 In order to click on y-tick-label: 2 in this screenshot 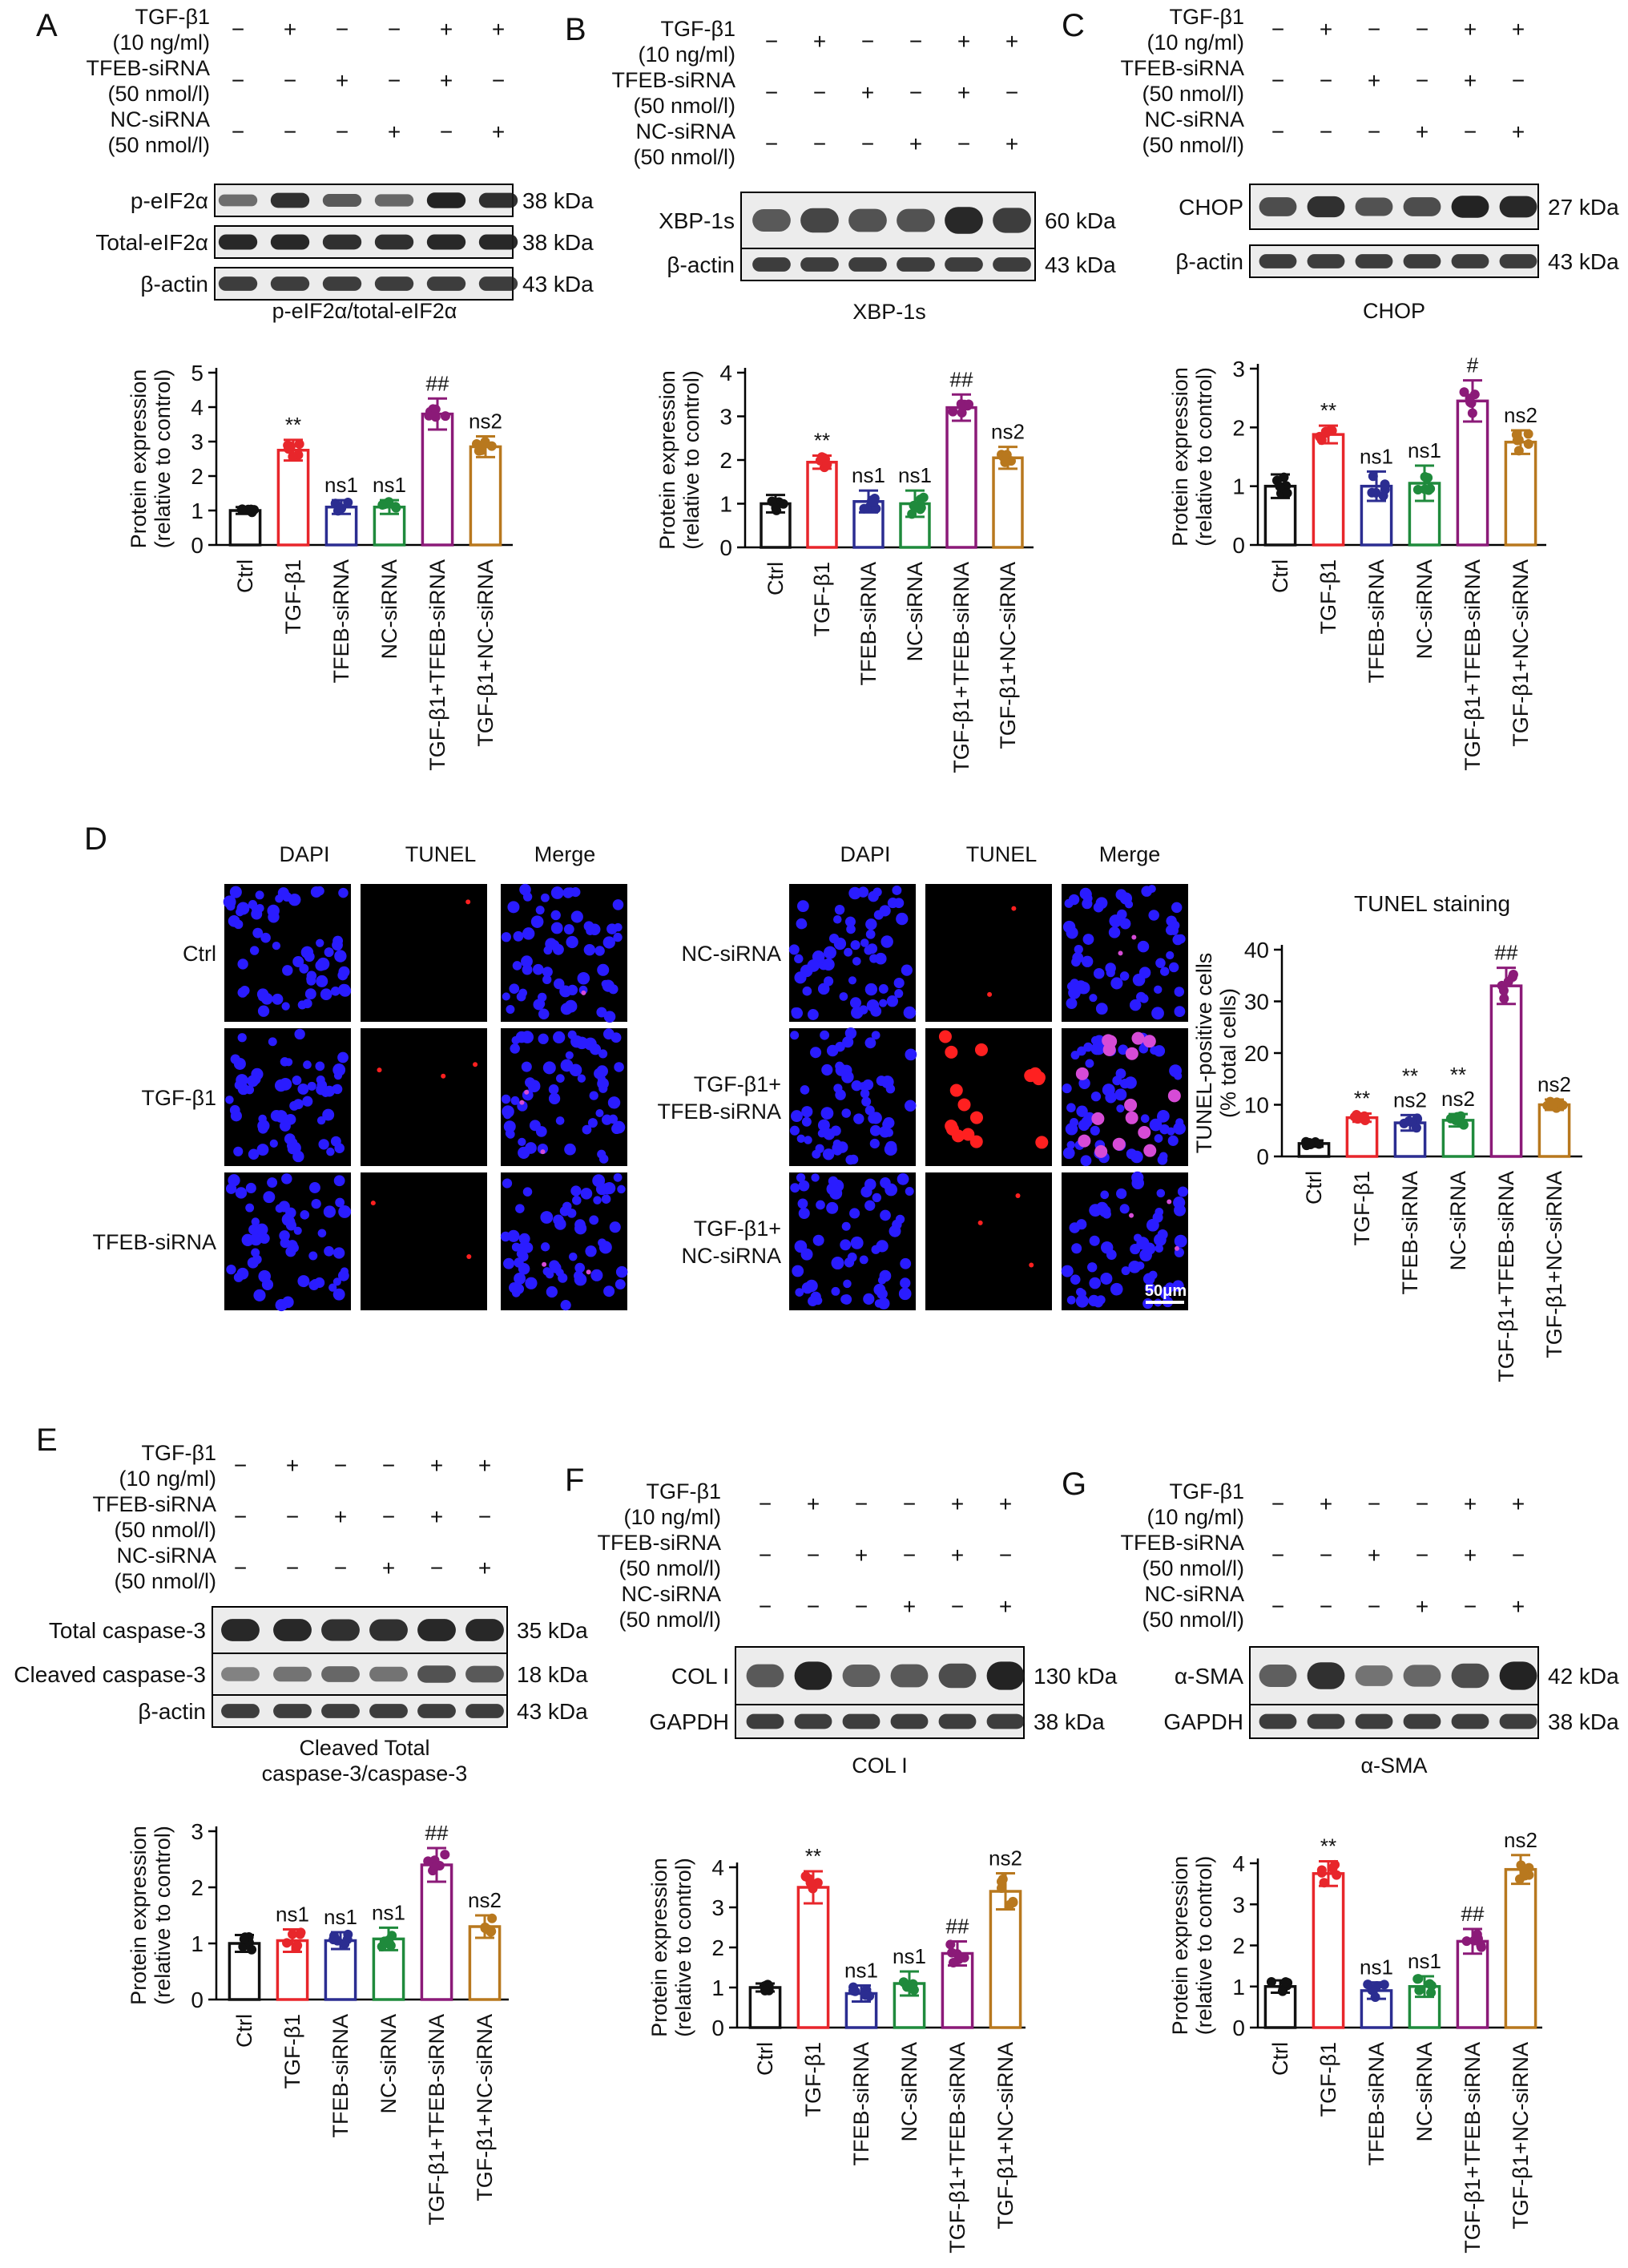, I will do `click(198, 1887)`.